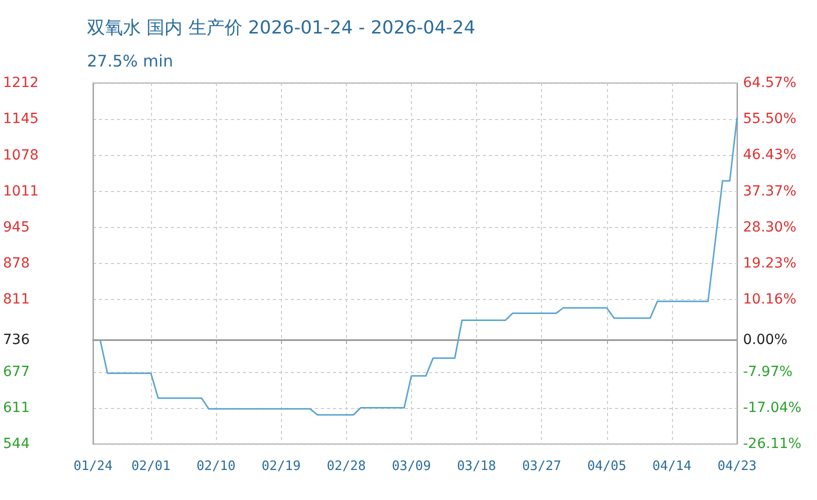 The width and height of the screenshot is (817, 500). What do you see at coordinates (769, 83) in the screenshot?
I see `y2-tick-label: 64.57%` at bounding box center [769, 83].